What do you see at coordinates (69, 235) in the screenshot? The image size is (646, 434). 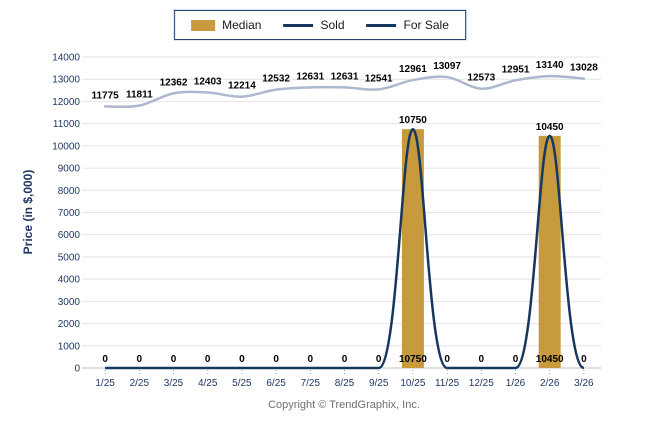 I see `y-tick-label: 6000` at bounding box center [69, 235].